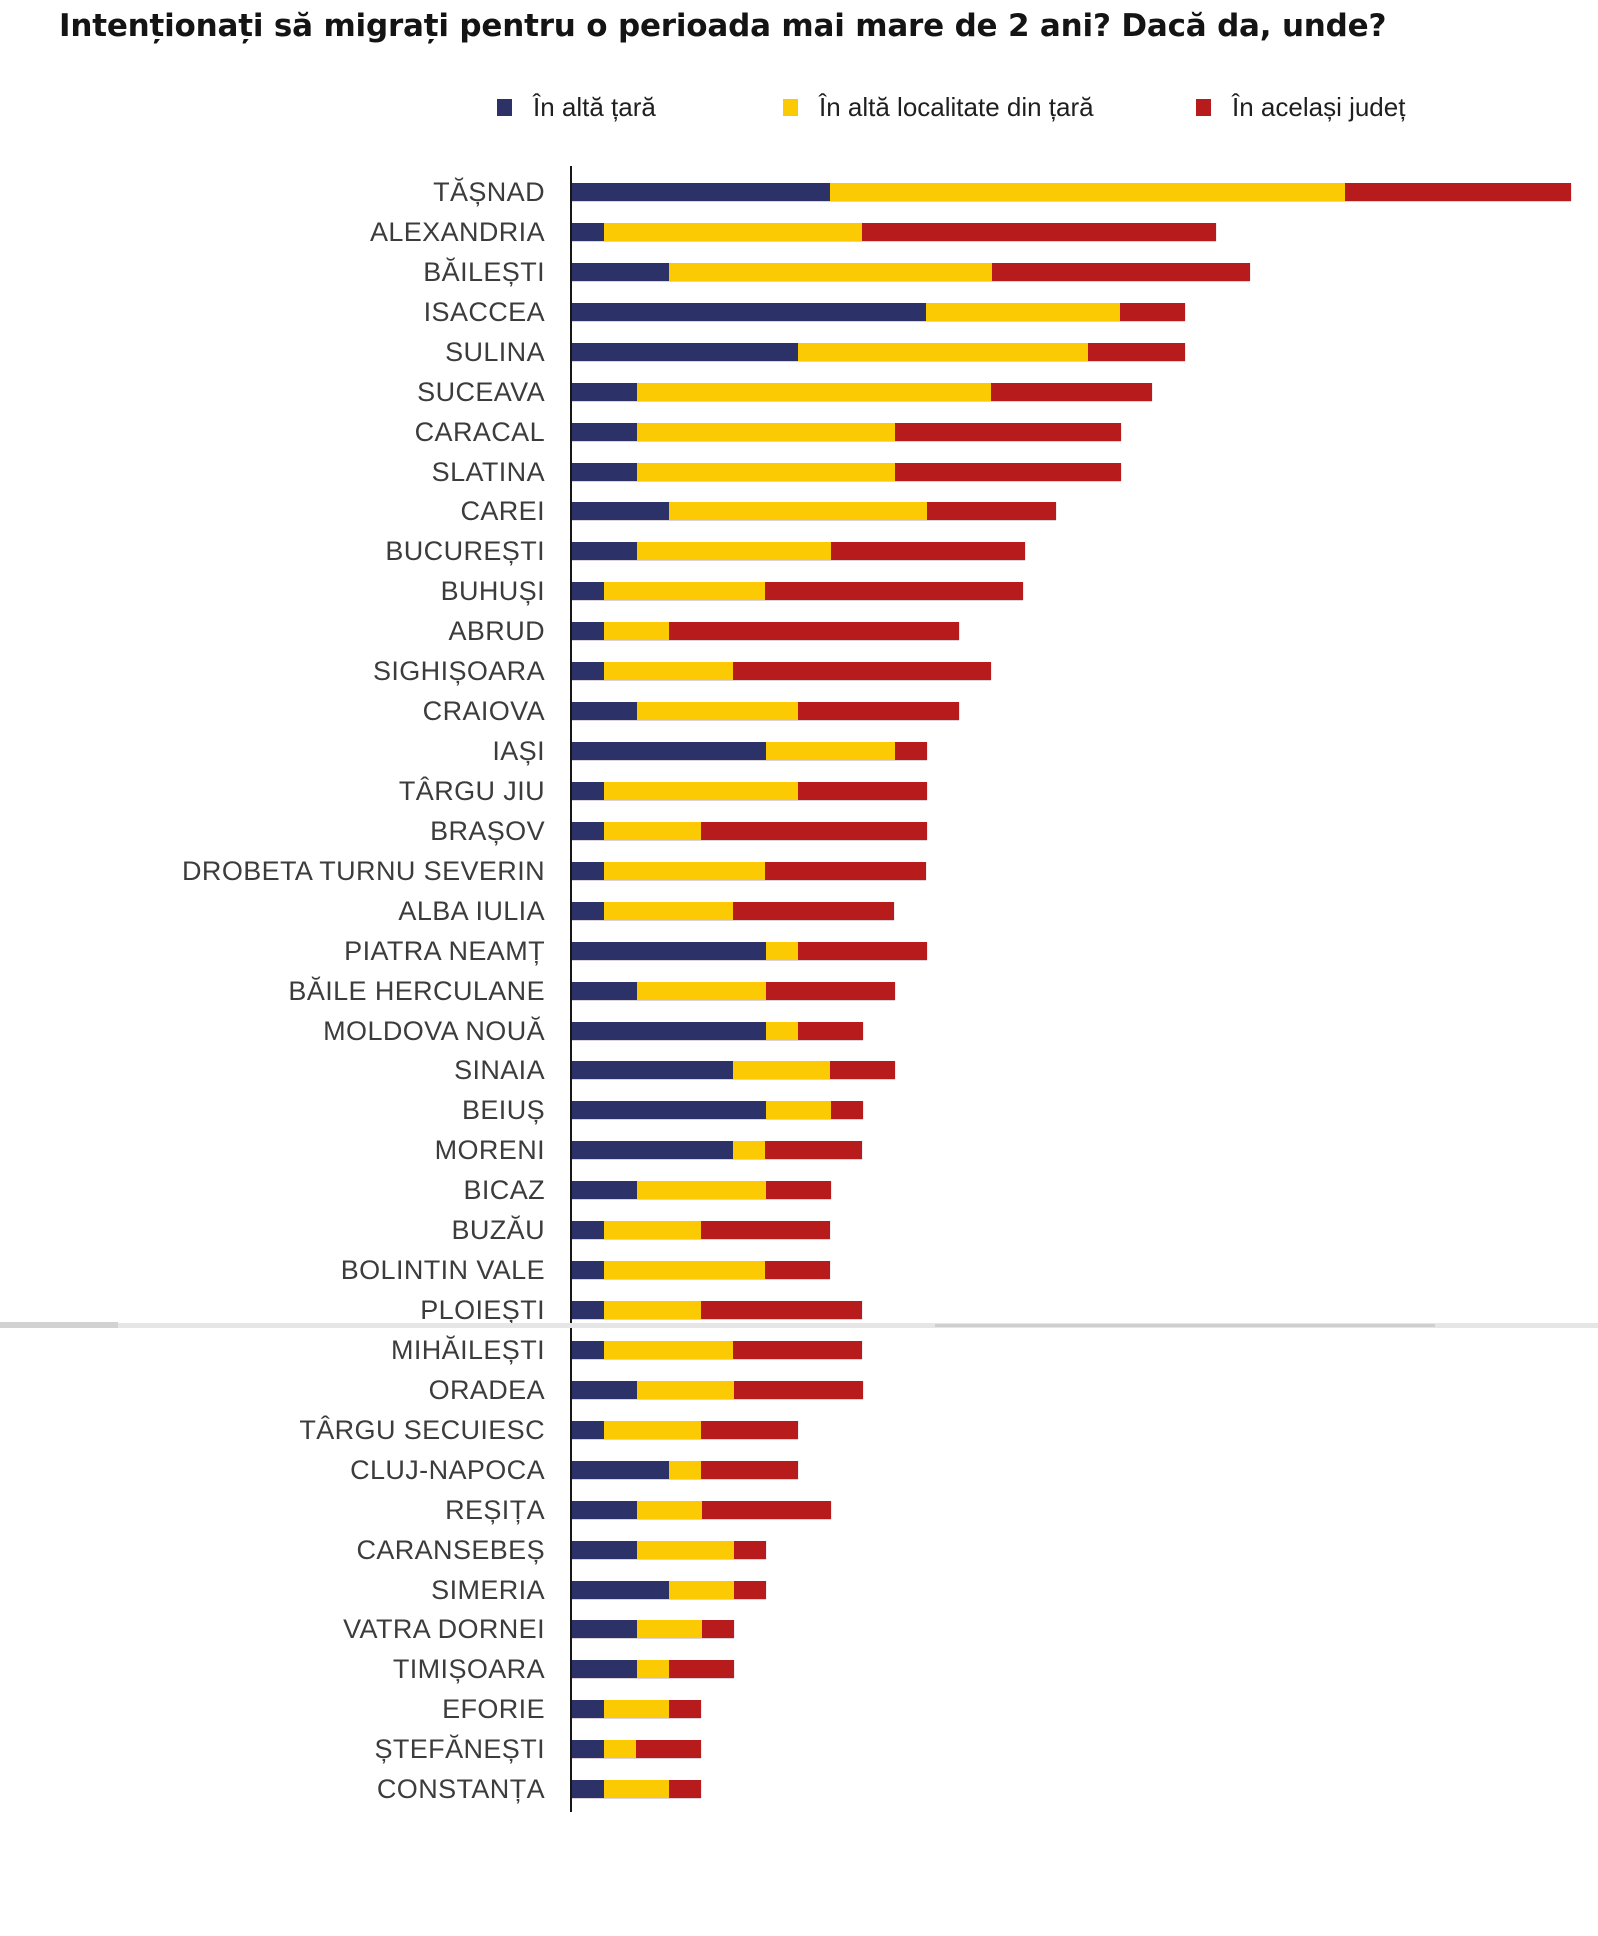 The width and height of the screenshot is (1598, 1936). Describe the element at coordinates (422, 1429) in the screenshot. I see `category-label: TÂRGU SECUIESC` at that location.